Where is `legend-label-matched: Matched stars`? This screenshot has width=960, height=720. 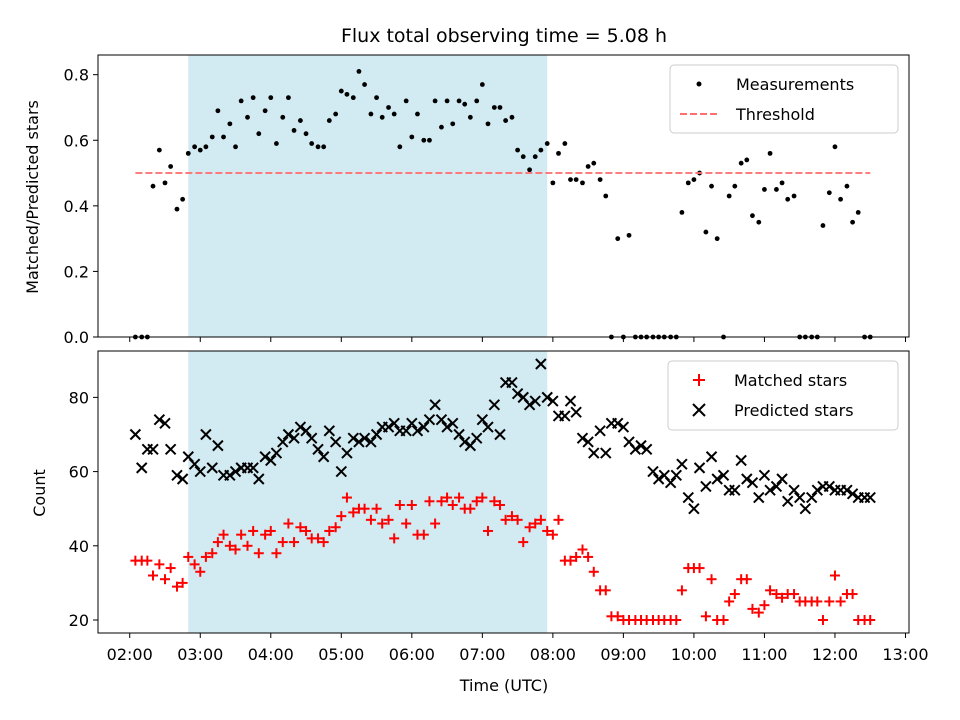 legend-label-matched: Matched stars is located at coordinates (790, 380).